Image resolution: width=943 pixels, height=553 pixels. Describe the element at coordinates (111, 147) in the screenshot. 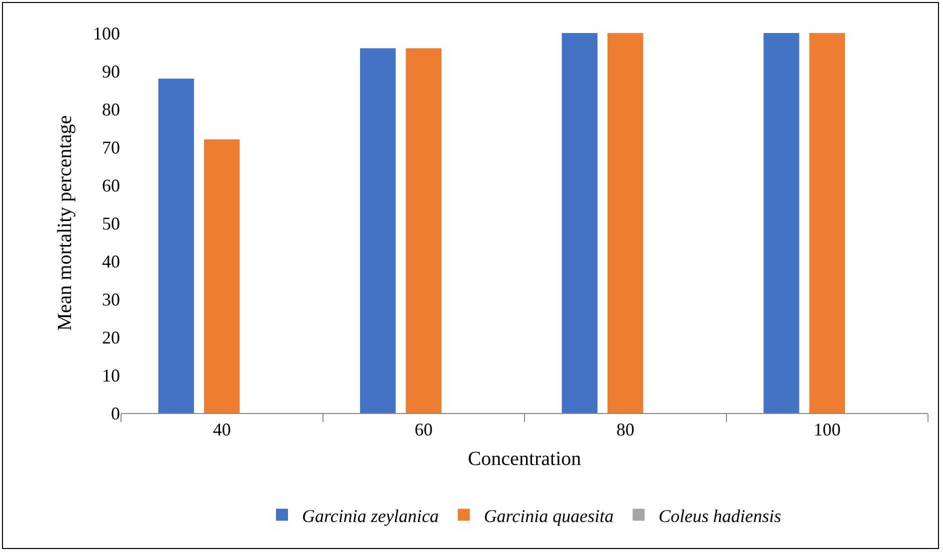

I see `y-tick-label: 70` at that location.